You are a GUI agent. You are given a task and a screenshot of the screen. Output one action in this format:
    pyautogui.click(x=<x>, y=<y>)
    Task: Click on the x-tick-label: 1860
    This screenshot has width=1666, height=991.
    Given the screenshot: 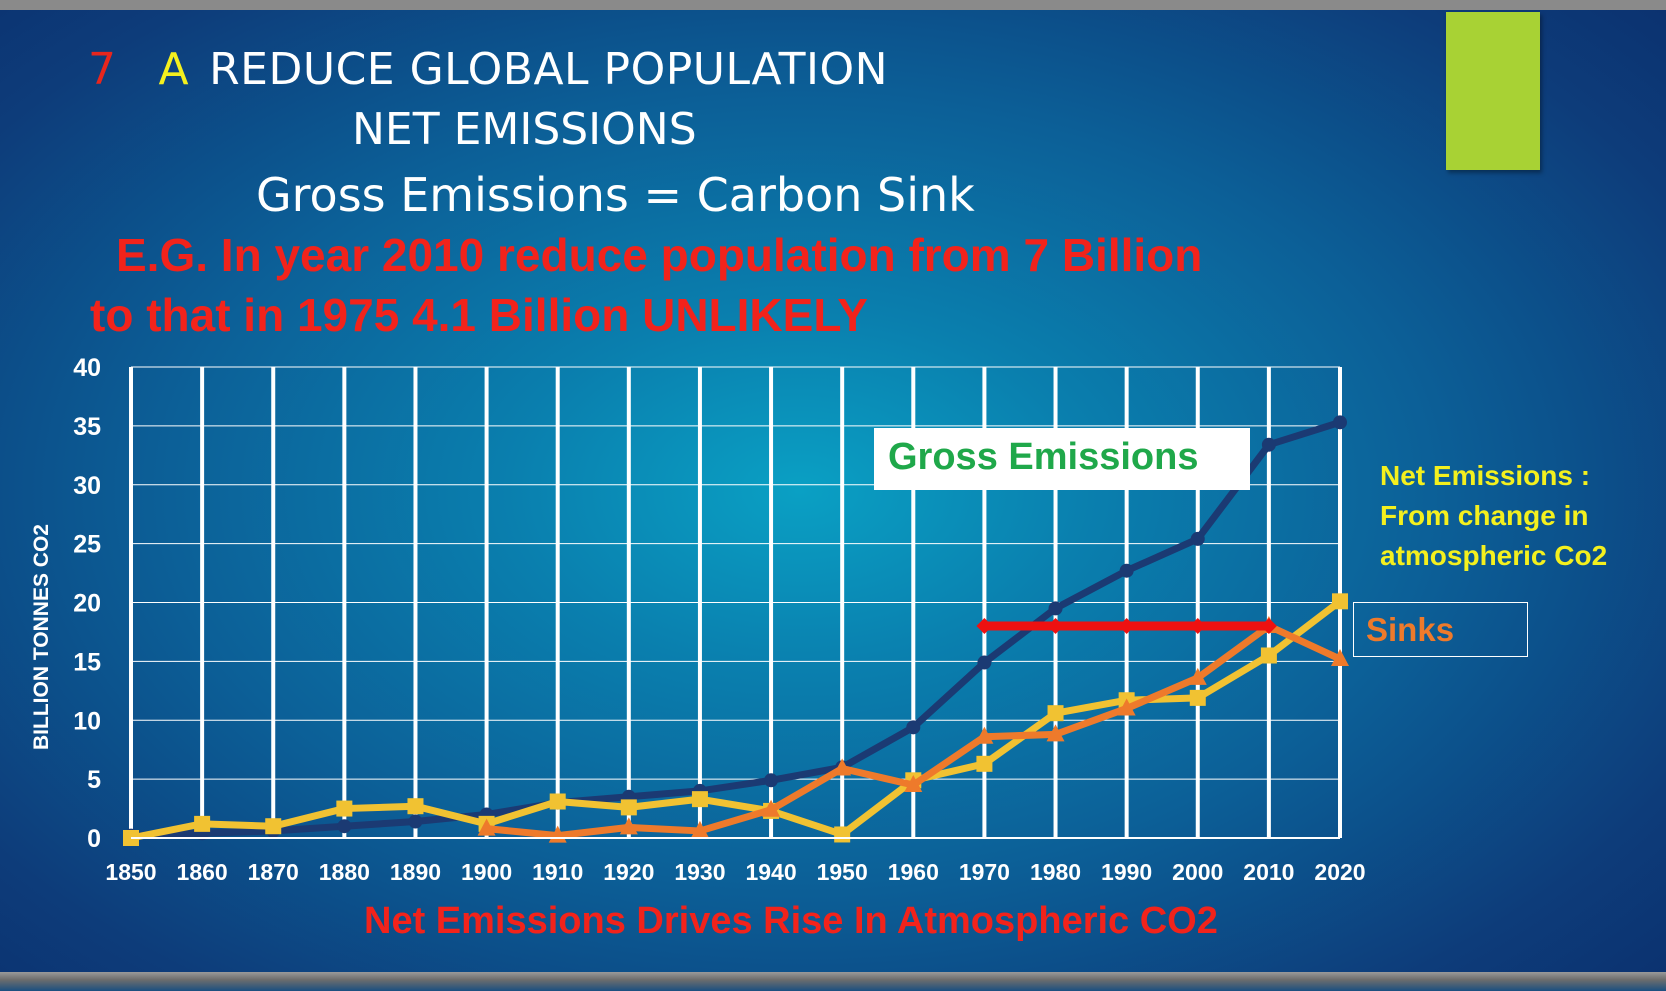 What is the action you would take?
    pyautogui.click(x=202, y=872)
    